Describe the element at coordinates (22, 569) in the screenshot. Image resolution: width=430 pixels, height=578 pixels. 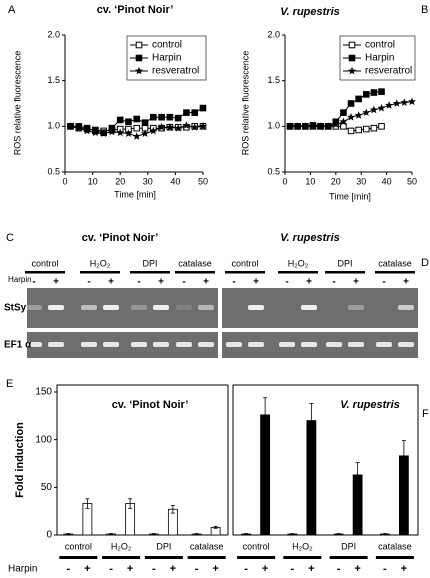
I see `group-label: Harpin` at that location.